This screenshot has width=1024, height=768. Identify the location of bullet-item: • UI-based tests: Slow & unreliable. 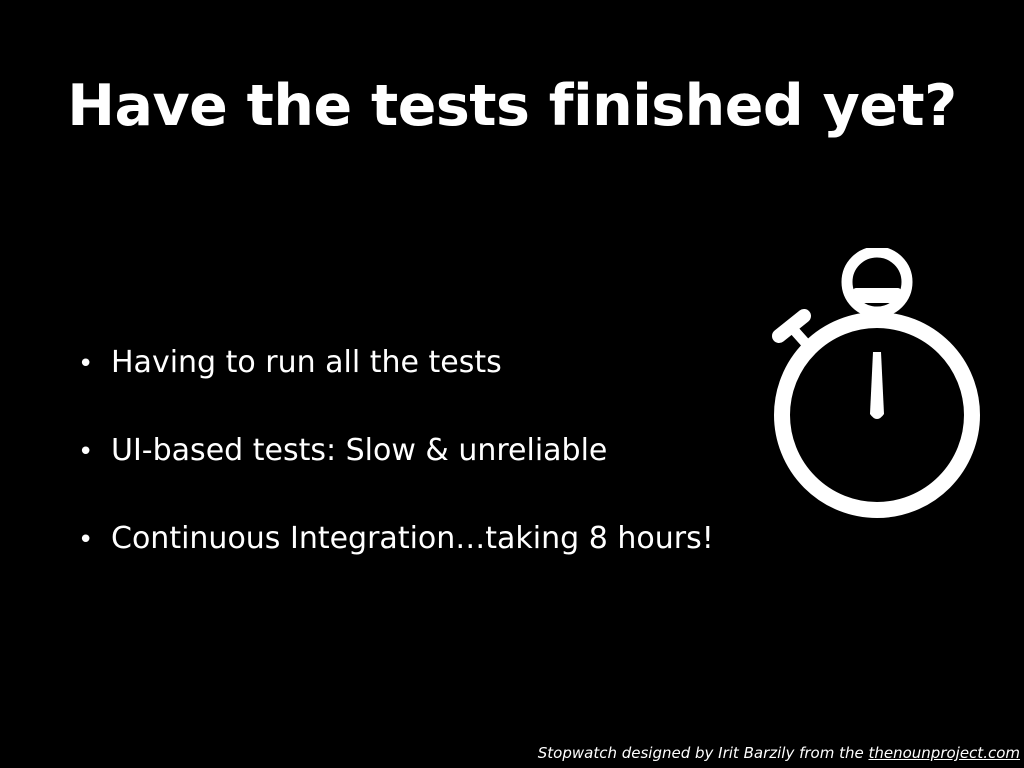
(396, 470).